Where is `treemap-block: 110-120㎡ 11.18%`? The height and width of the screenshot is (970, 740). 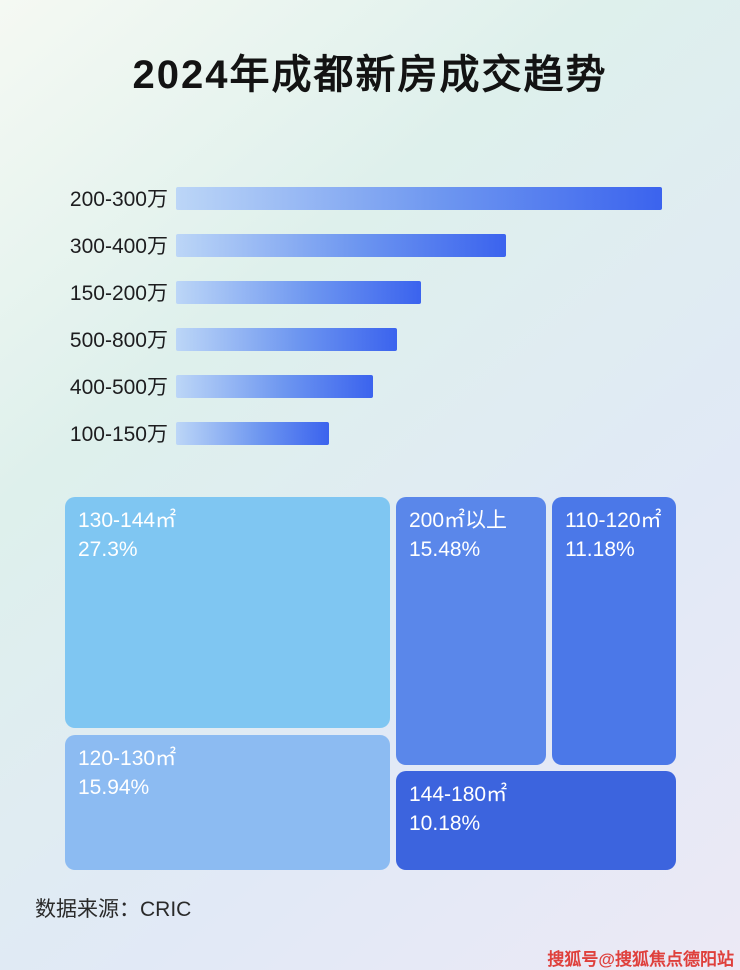
treemap-block: 110-120㎡ 11.18% is located at coordinates (614, 631).